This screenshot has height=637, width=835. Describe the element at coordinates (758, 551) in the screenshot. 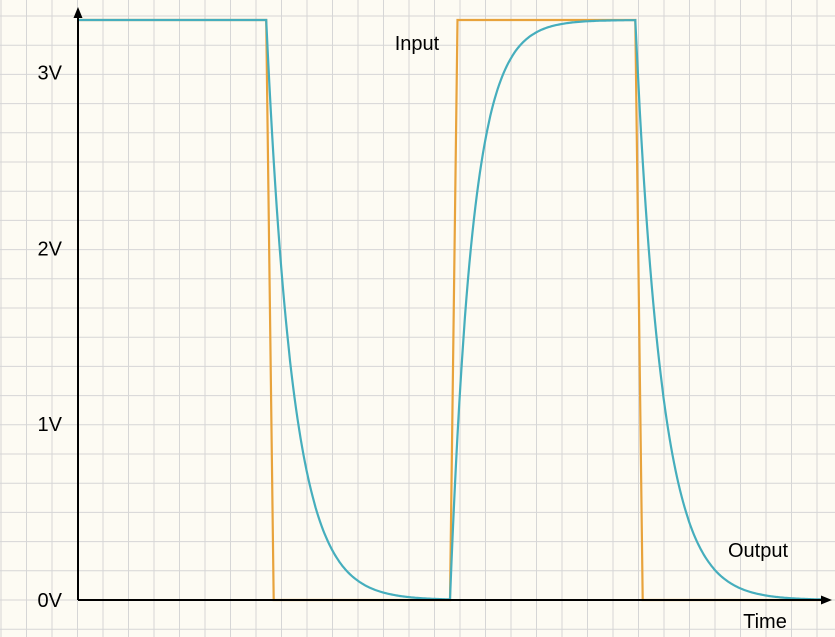

I see `output-series-label: Output` at that location.